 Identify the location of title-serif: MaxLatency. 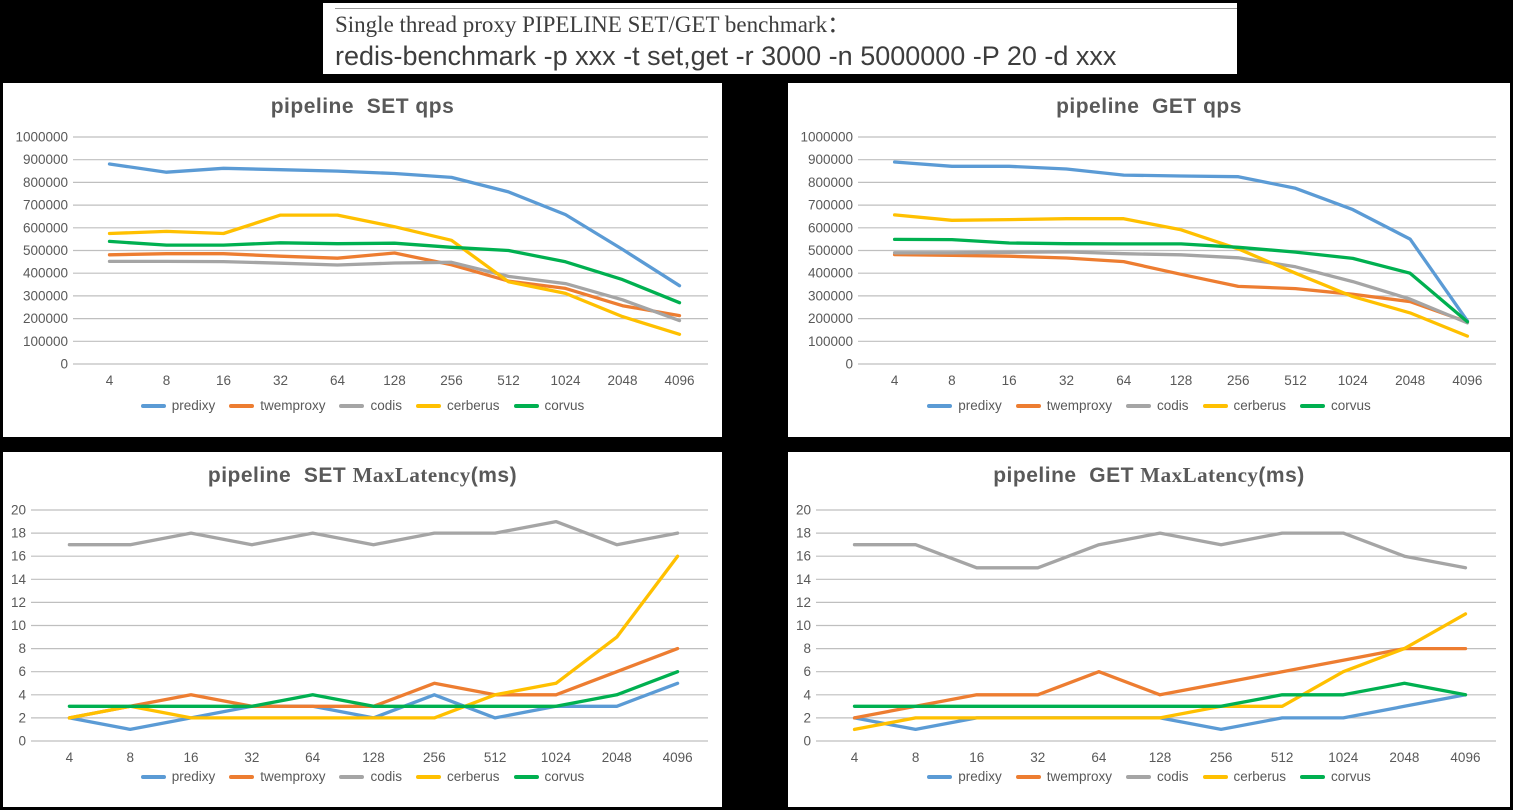
(411, 475).